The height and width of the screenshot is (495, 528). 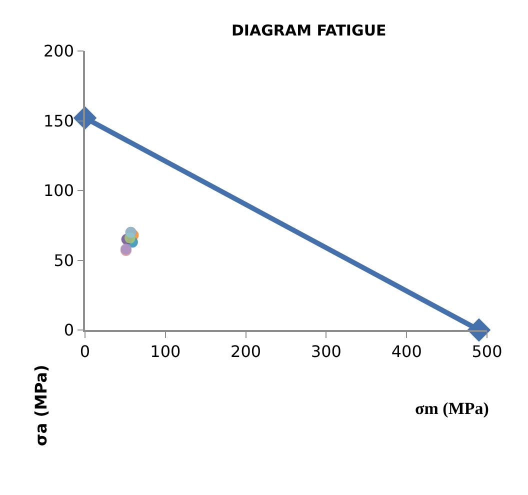 What do you see at coordinates (452, 408) in the screenshot?
I see `x-axis-title: σm (MPa)` at bounding box center [452, 408].